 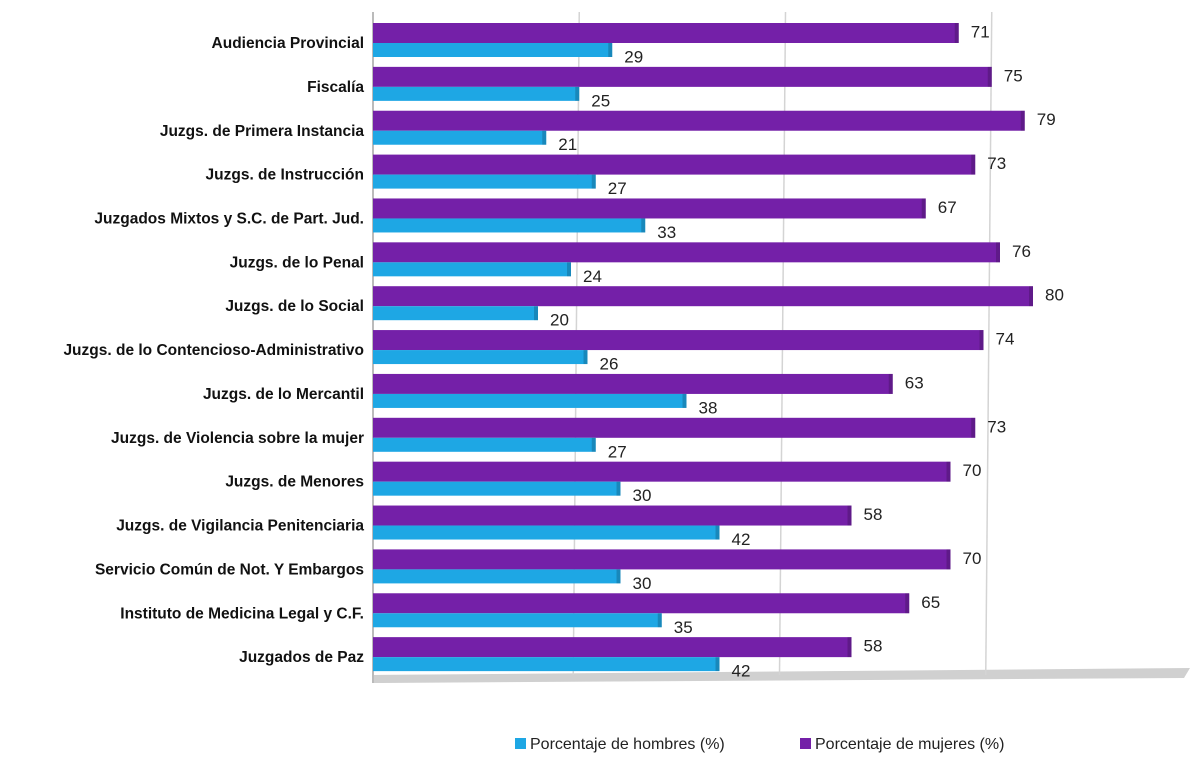 What do you see at coordinates (335, 87) in the screenshot?
I see `category-label: Fiscalía` at bounding box center [335, 87].